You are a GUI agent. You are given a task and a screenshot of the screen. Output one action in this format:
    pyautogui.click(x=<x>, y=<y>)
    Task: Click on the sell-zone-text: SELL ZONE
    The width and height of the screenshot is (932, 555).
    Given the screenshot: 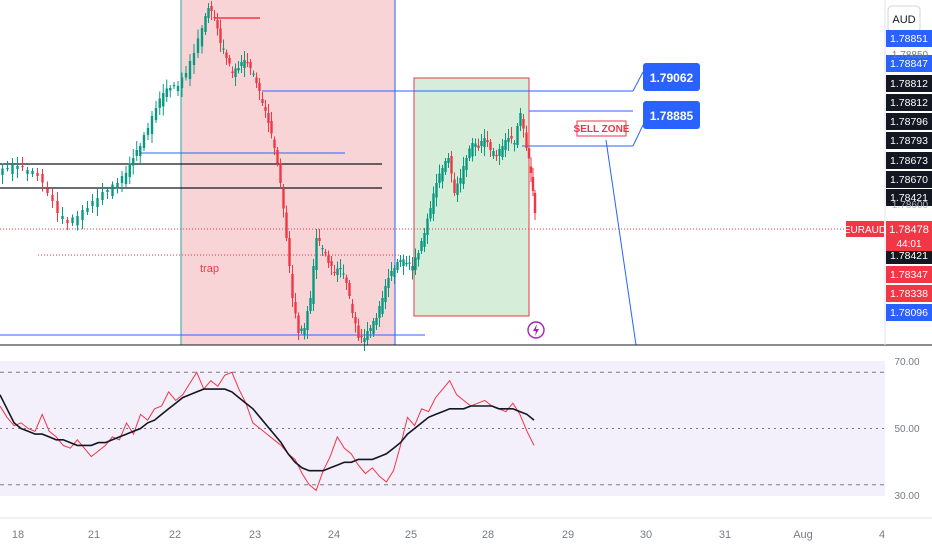 What is the action you would take?
    pyautogui.click(x=602, y=129)
    